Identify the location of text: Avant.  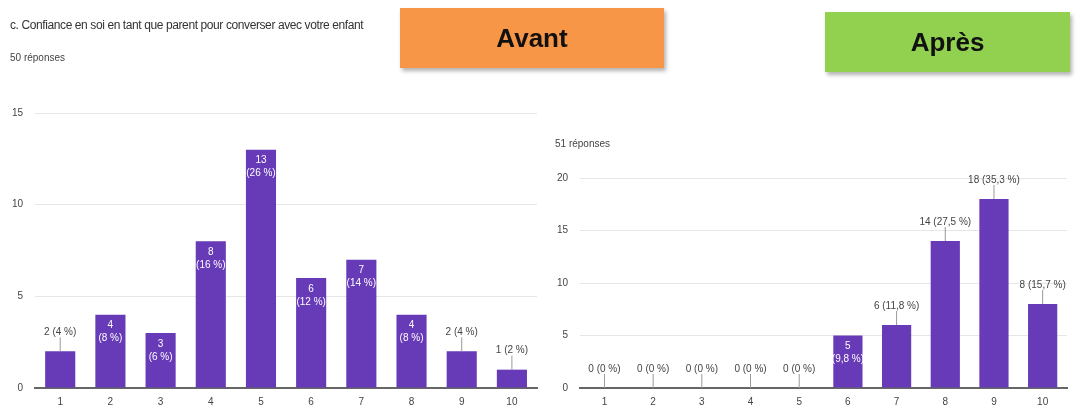
(532, 38).